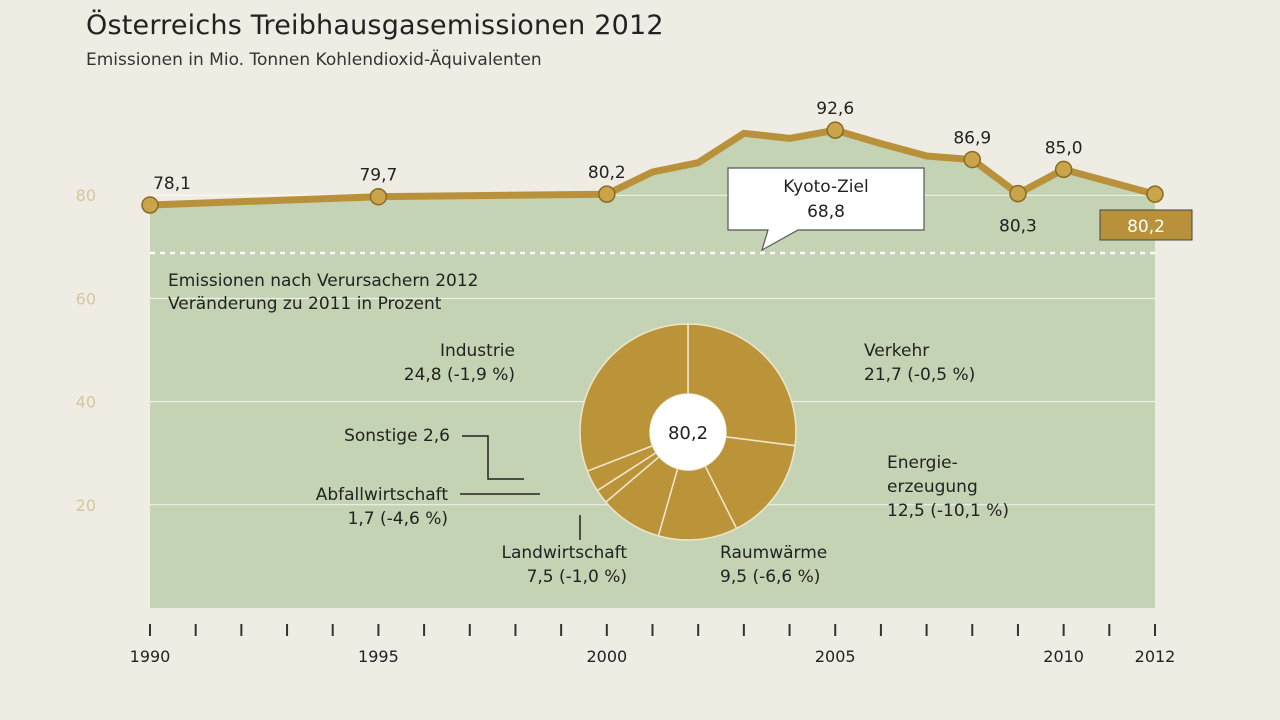  Describe the element at coordinates (378, 656) in the screenshot. I see `x-tick-label: 1995` at that location.